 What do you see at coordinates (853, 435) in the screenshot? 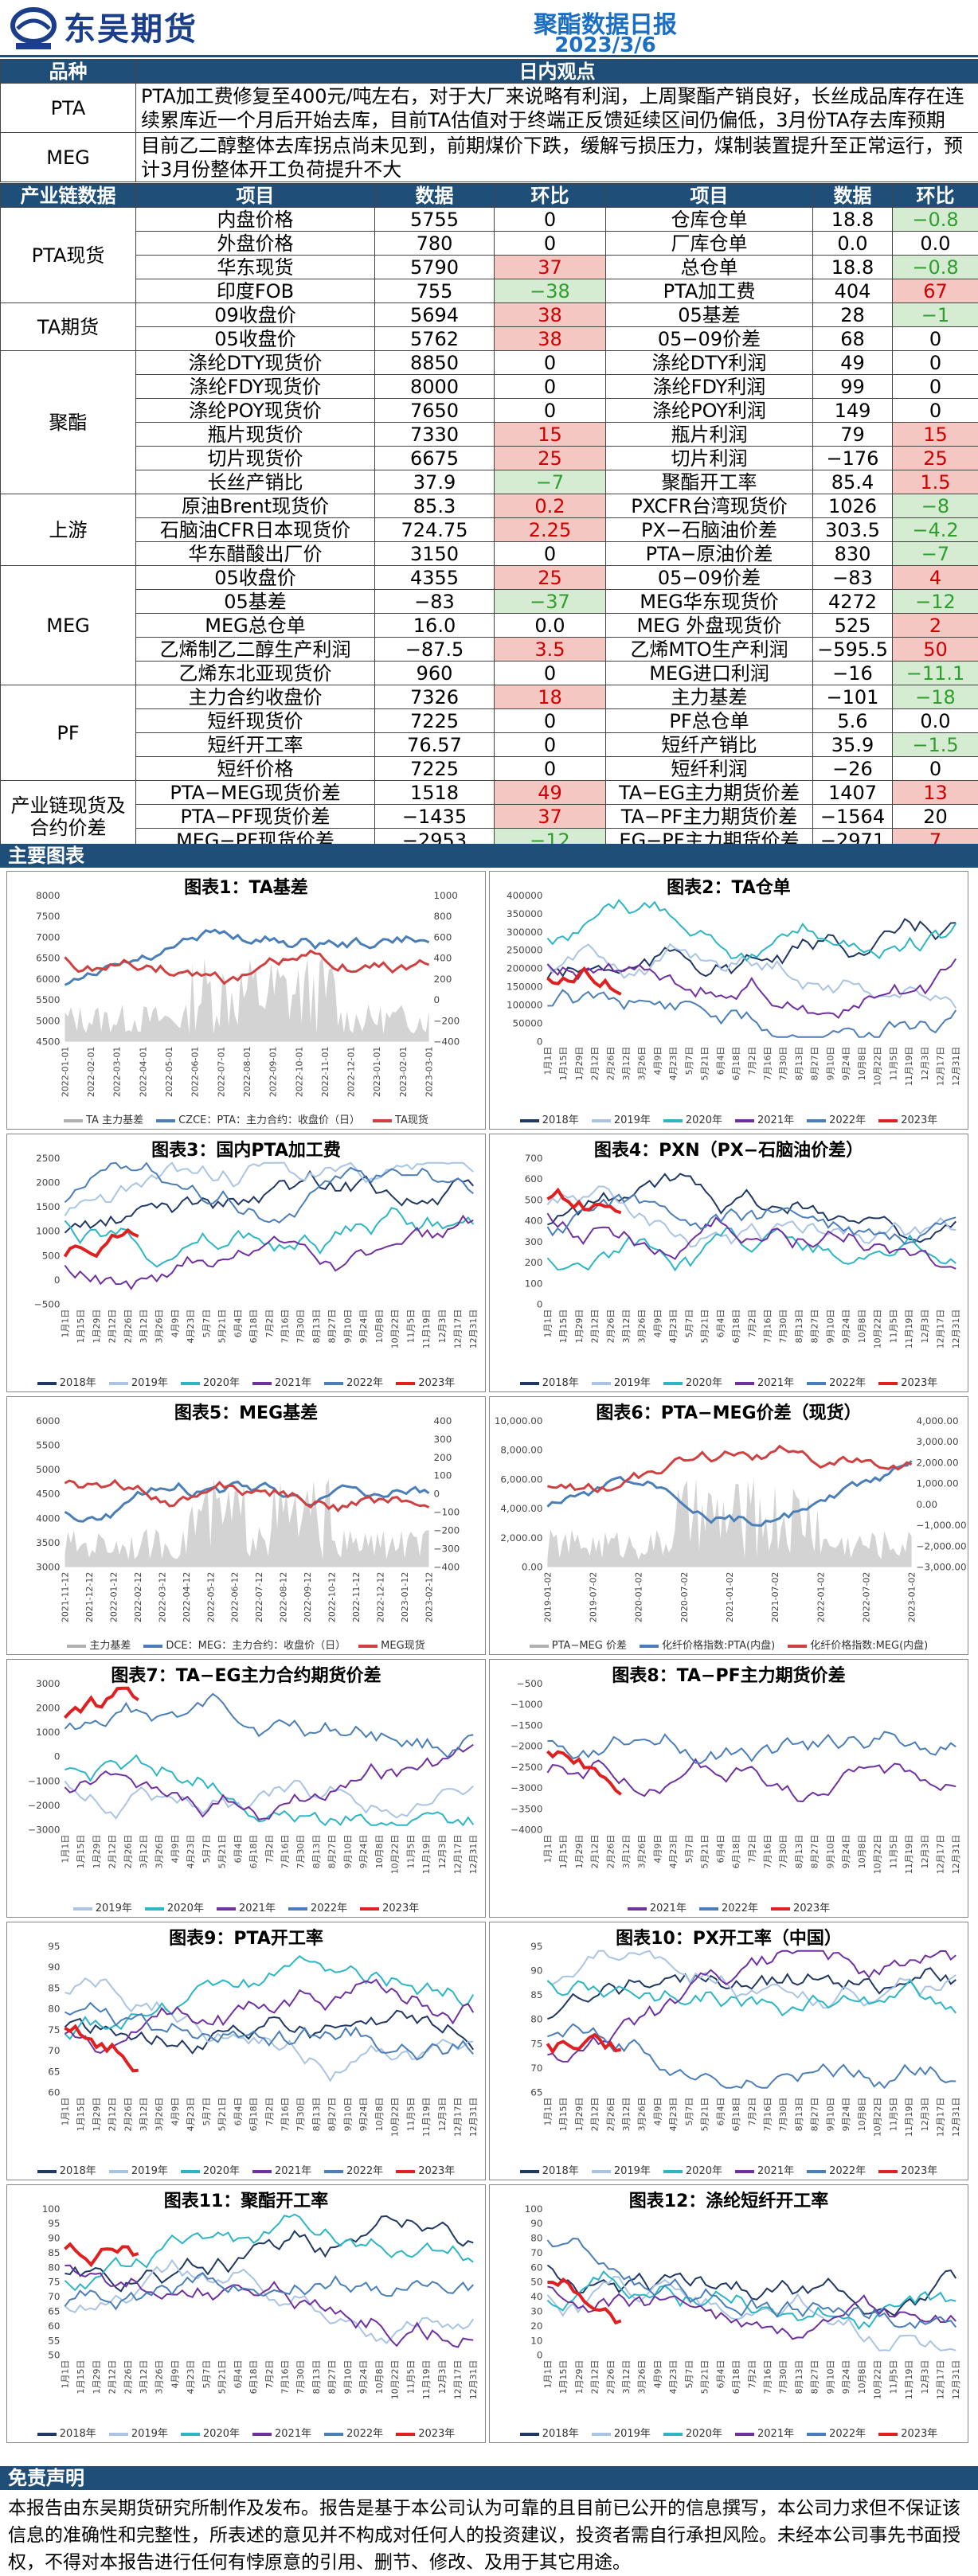
I see `item-value: 79` at bounding box center [853, 435].